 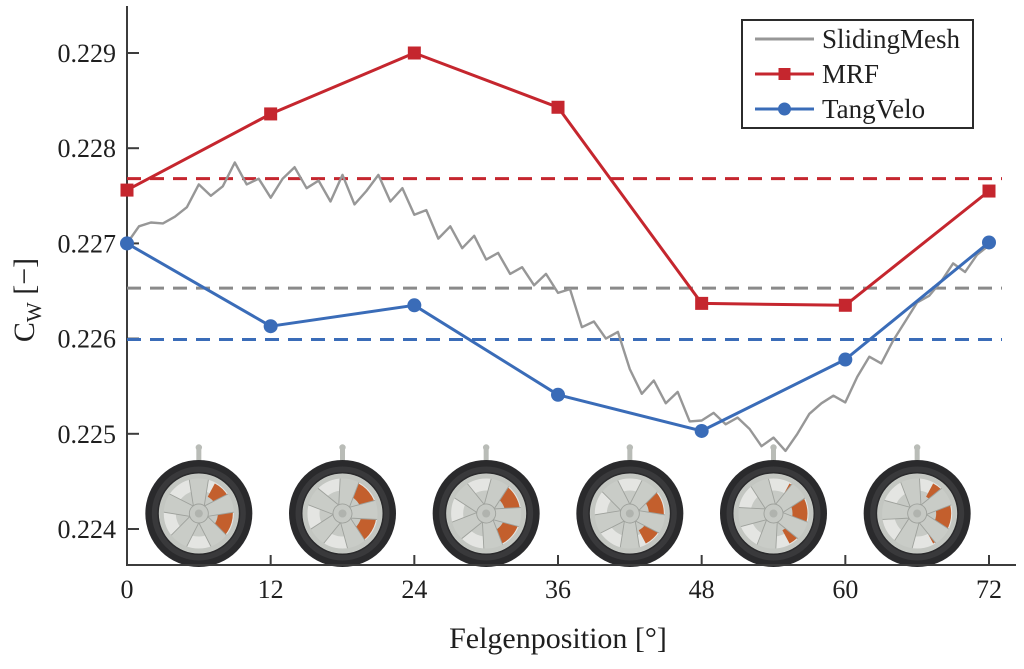 I want to click on y-axis-label: CW [−], so click(x=27, y=300).